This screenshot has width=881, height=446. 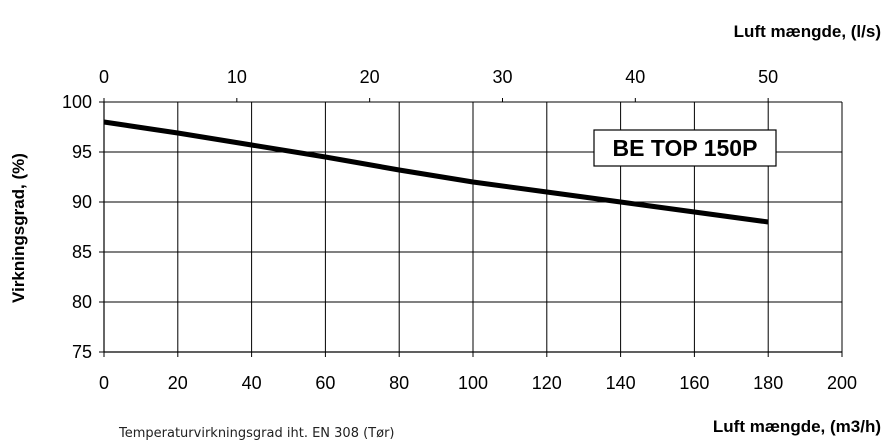 What do you see at coordinates (502, 77) in the screenshot?
I see `x2-tick-label: 30` at bounding box center [502, 77].